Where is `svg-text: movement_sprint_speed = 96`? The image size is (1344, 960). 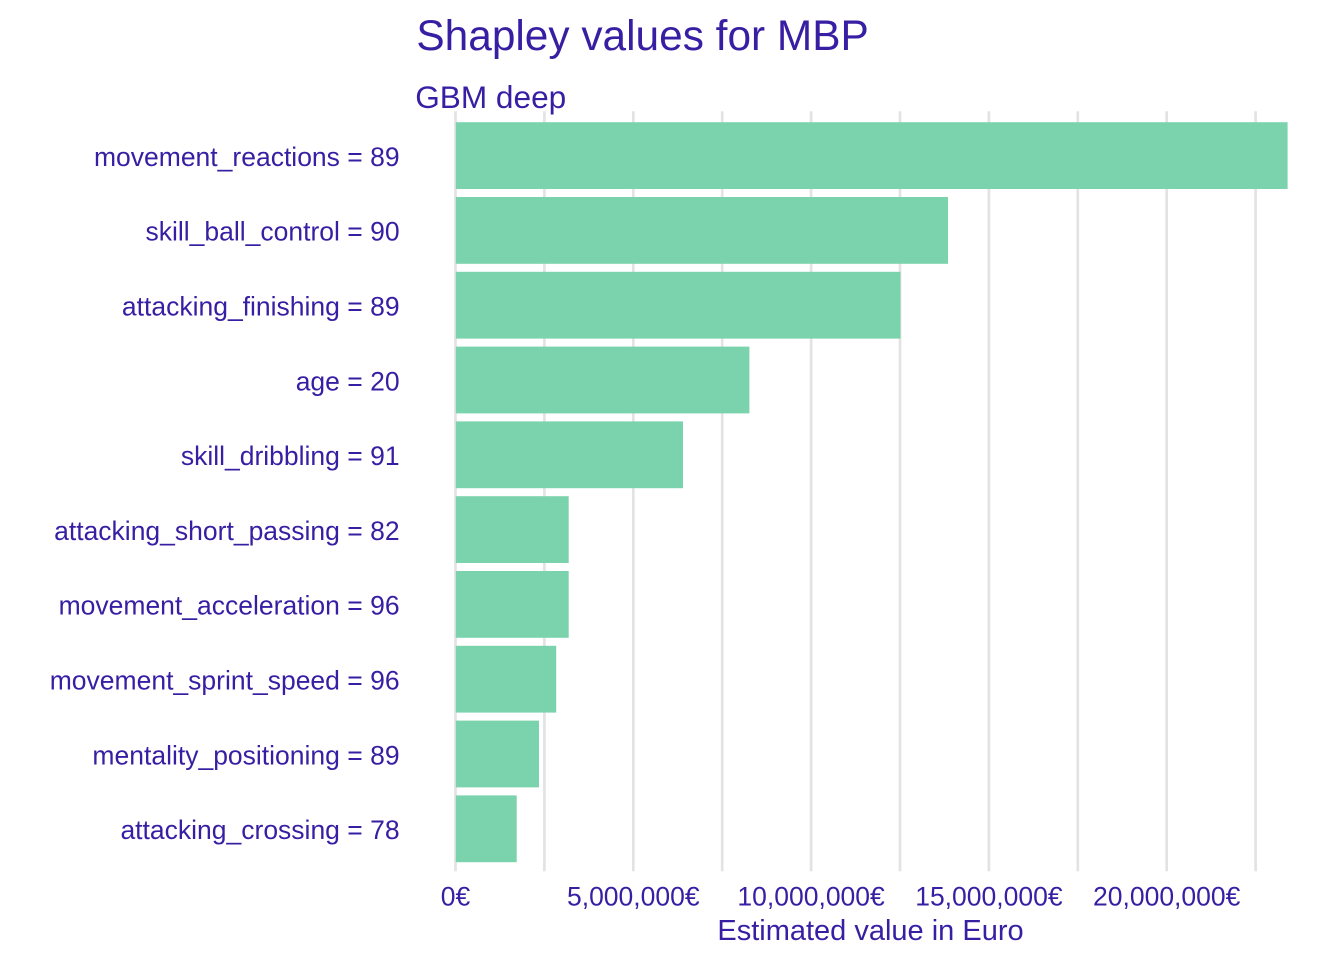
svg-text: movement_sprint_speed = 96 is located at coordinates (225, 681).